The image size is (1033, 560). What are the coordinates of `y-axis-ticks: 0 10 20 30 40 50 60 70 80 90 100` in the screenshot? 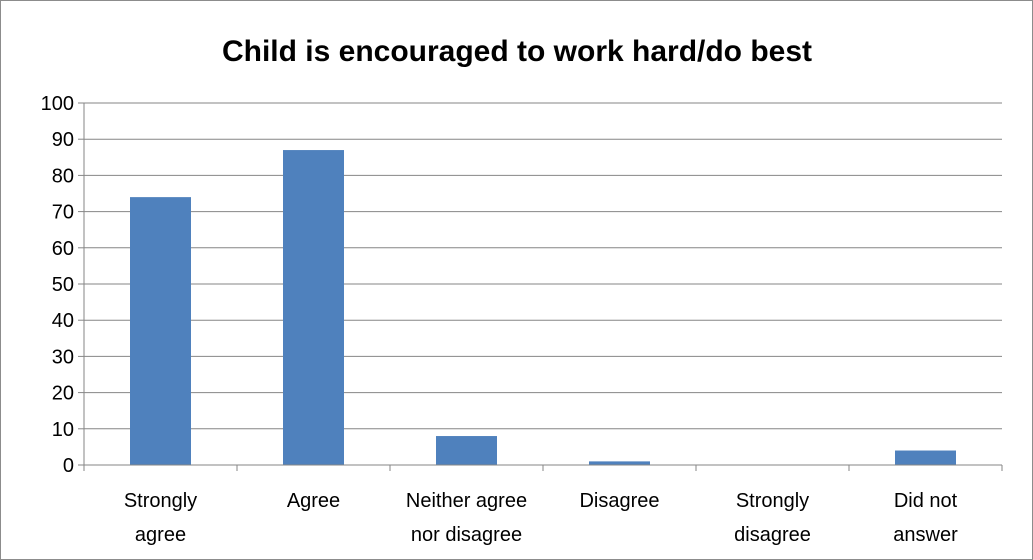 It's located at (62, 285).